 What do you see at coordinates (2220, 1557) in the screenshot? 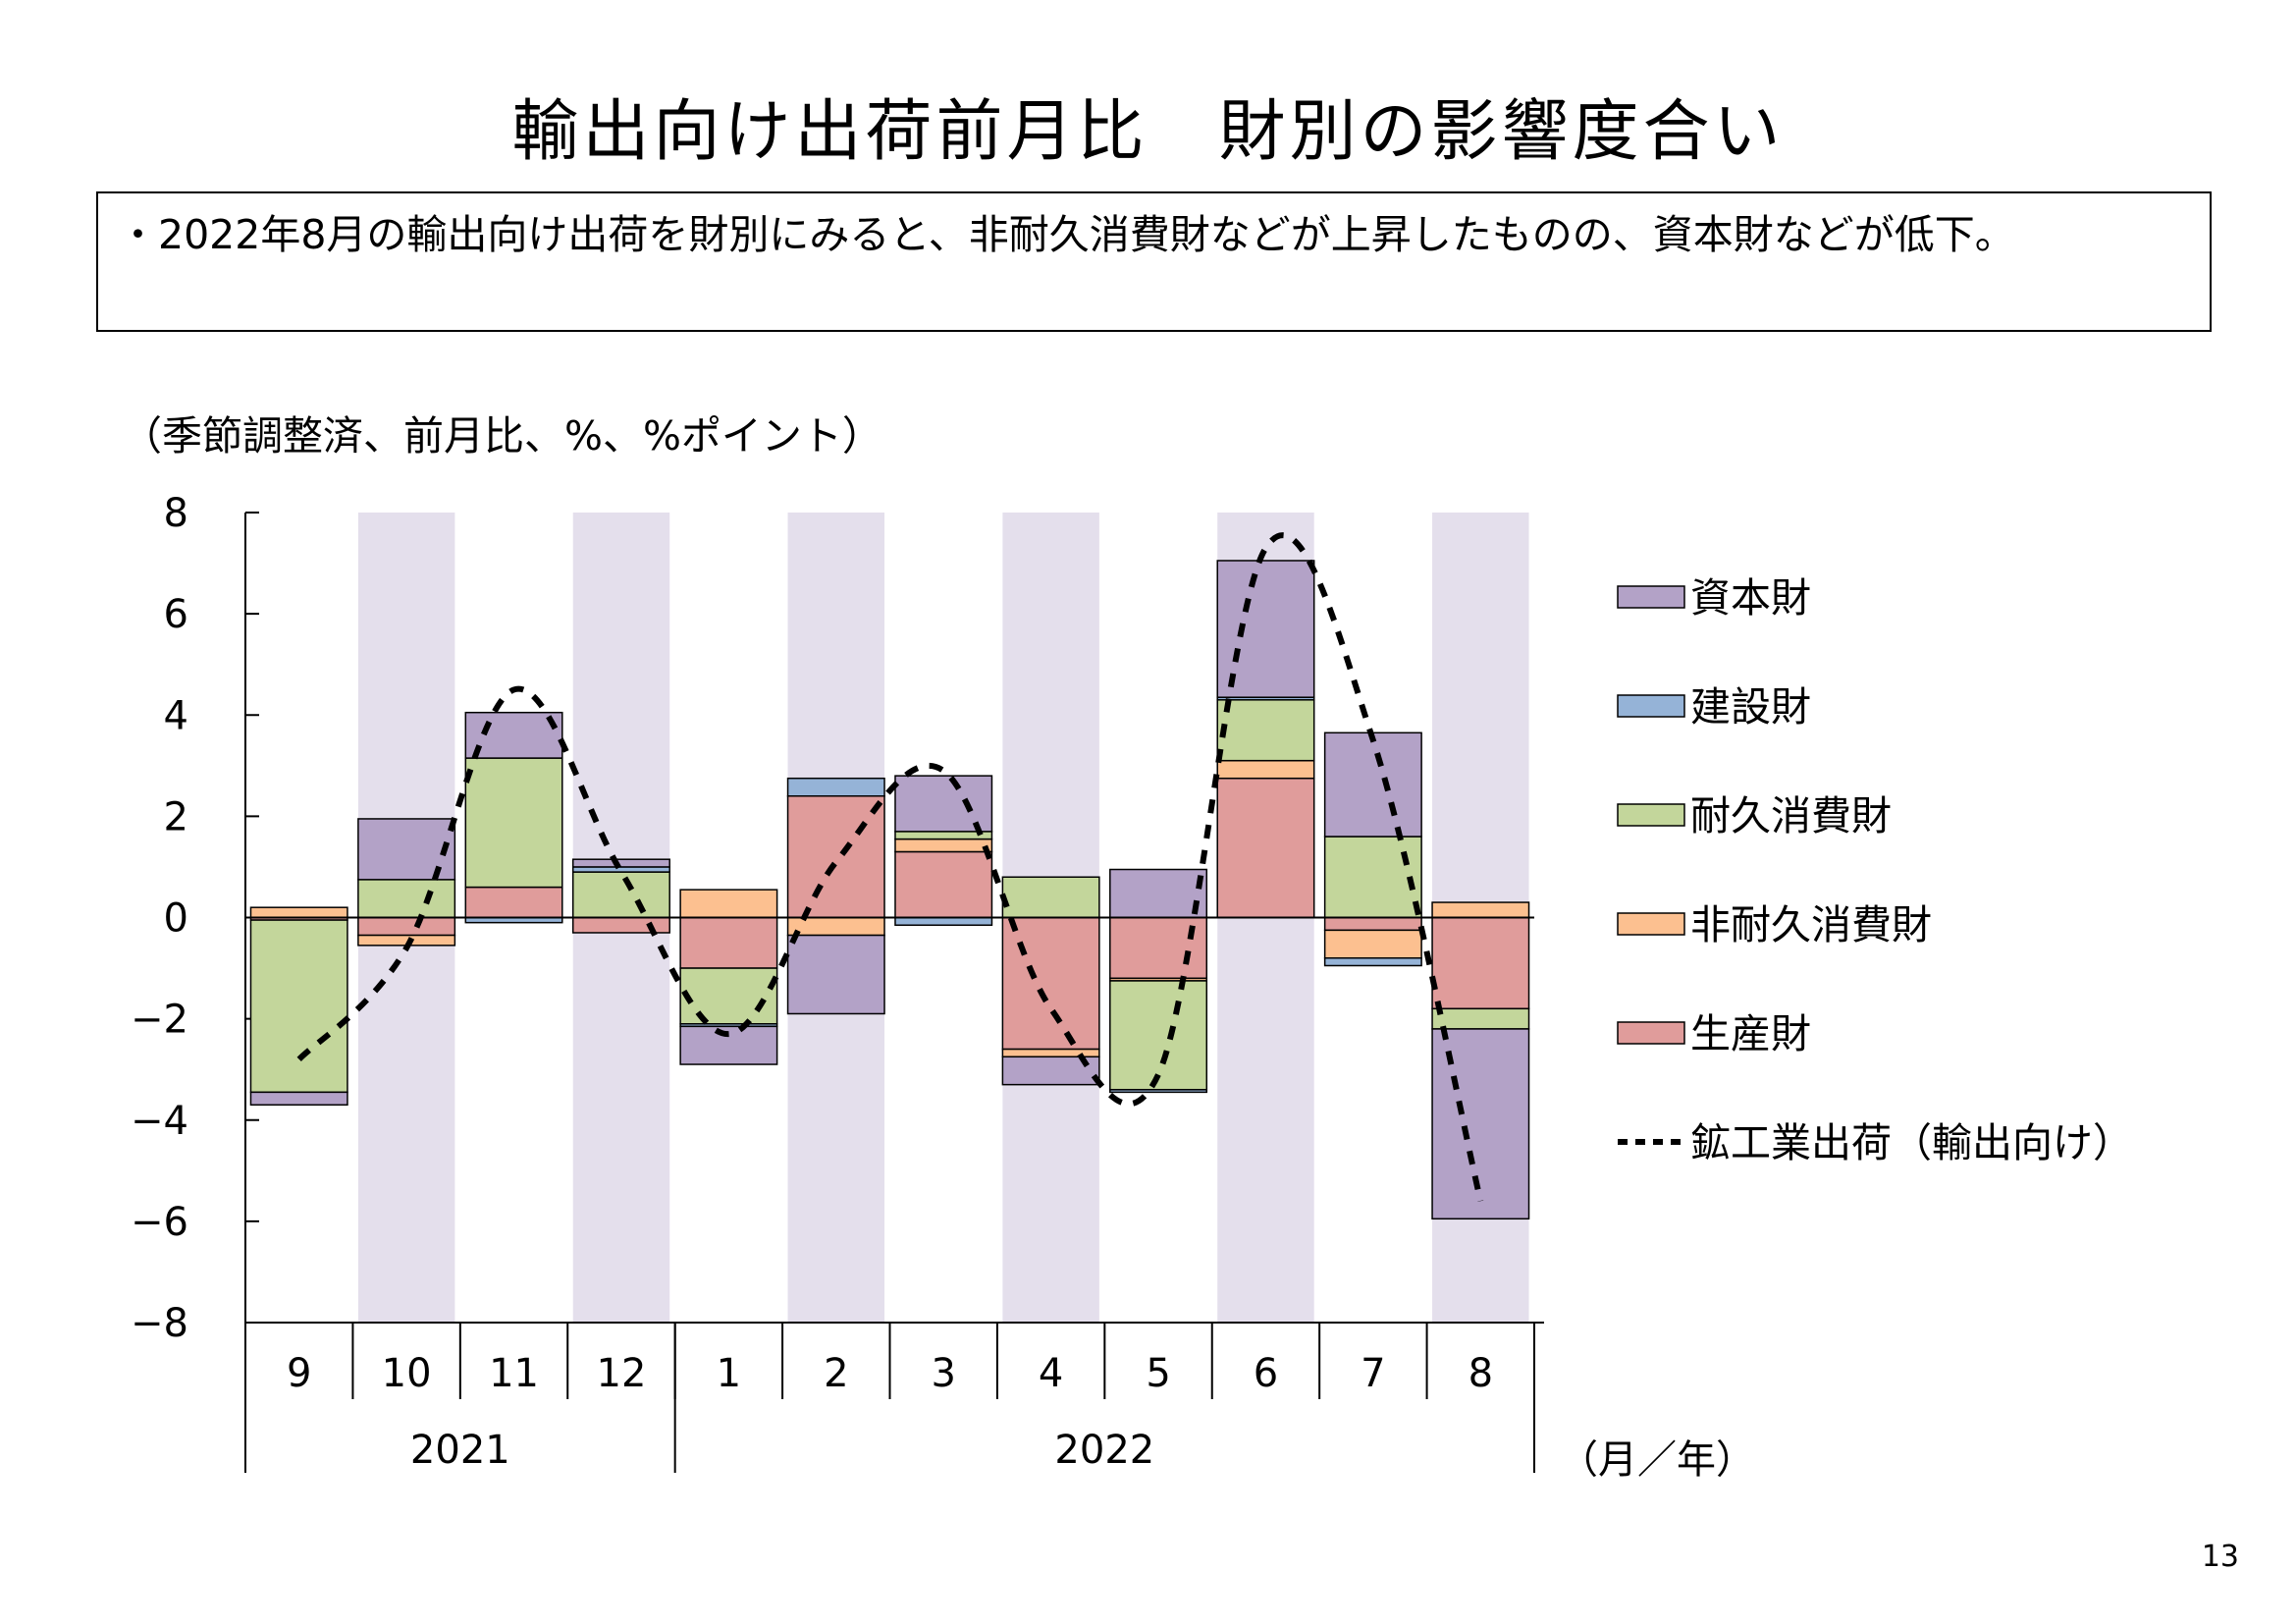
I see `page-number: 13` at bounding box center [2220, 1557].